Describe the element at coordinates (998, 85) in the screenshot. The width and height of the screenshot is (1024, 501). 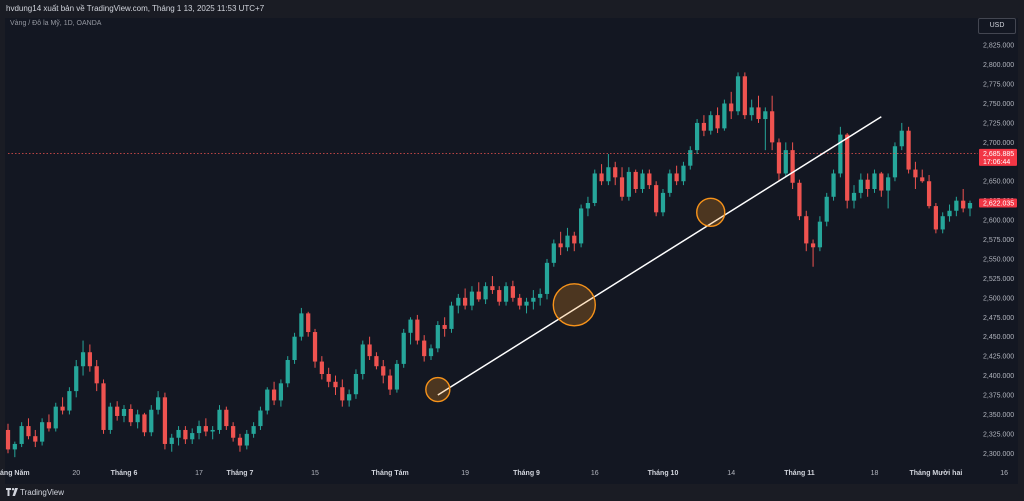
I see `price-tick-label: 2,775.000` at that location.